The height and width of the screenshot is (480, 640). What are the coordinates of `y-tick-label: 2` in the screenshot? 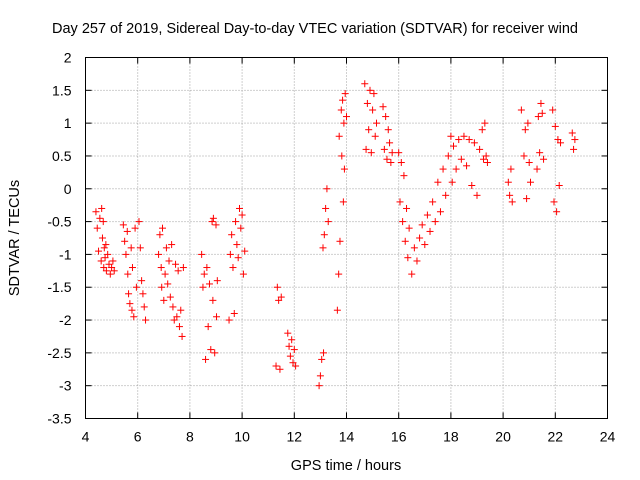 It's located at (68, 58).